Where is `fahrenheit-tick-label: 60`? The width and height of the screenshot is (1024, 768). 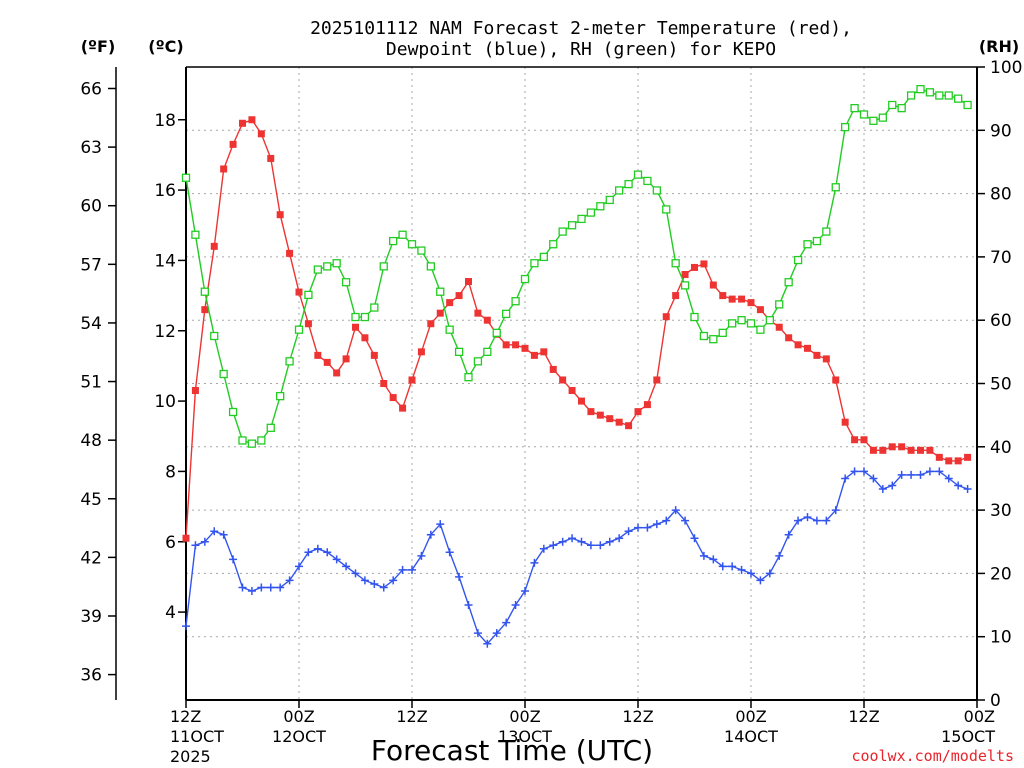 fahrenheit-tick-label: 60 is located at coordinates (91, 207).